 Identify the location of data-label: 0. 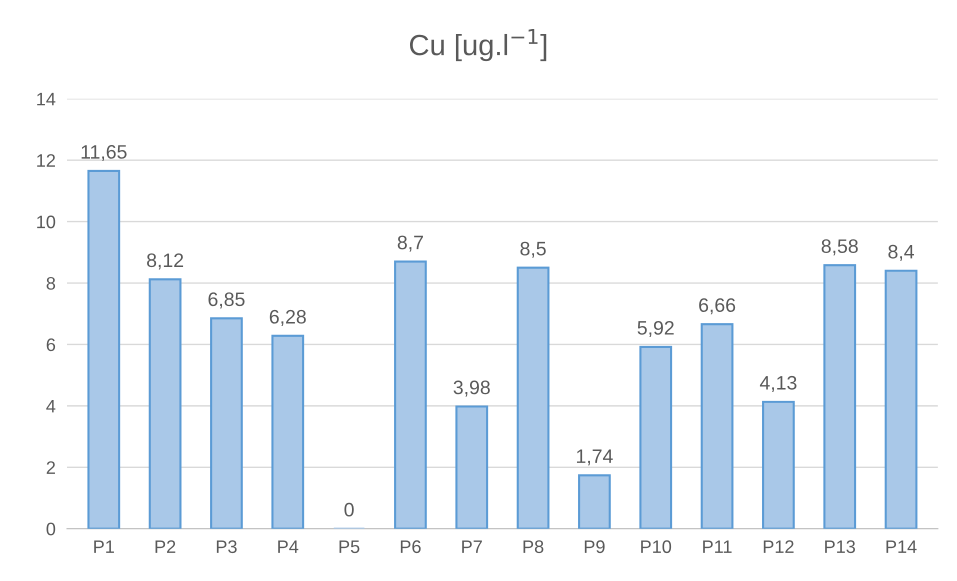
(349, 509).